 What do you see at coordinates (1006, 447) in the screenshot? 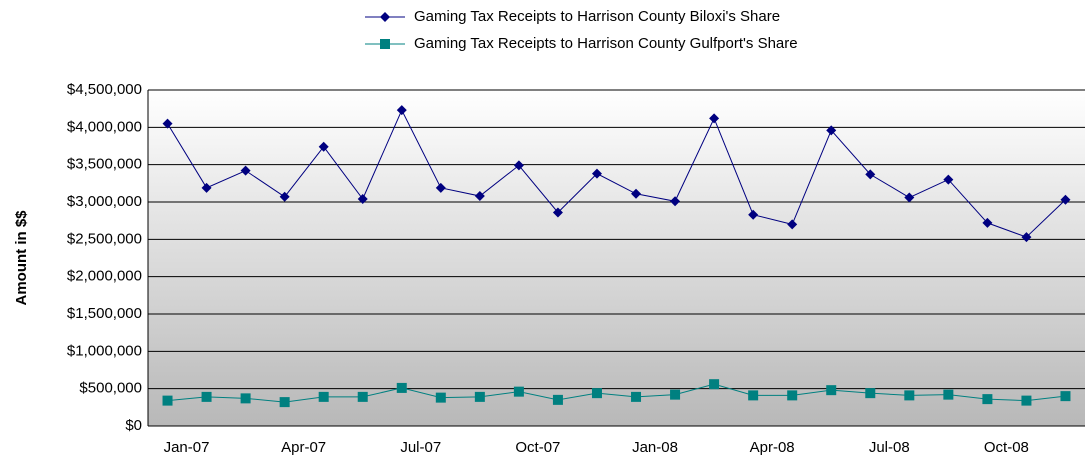
I see `x-tick-label: Oct-08` at bounding box center [1006, 447].